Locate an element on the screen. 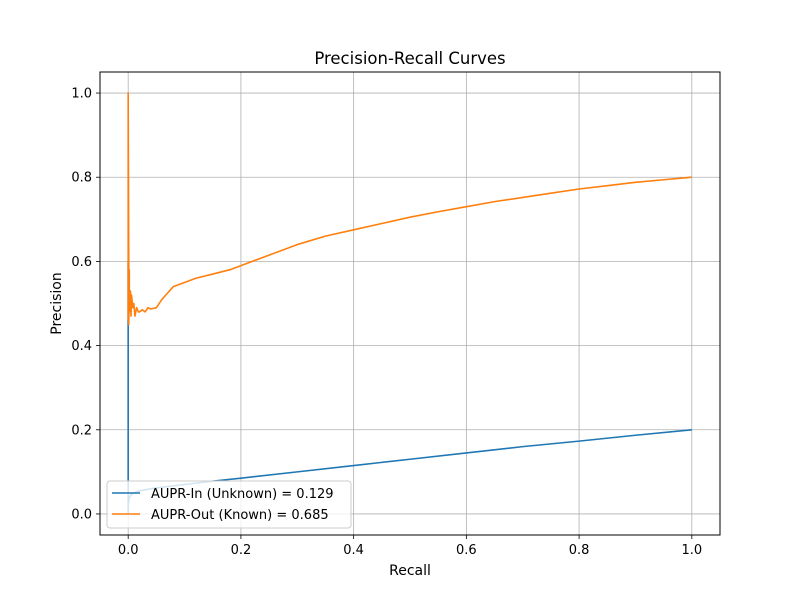 This screenshot has height=600, width=800. x-tick-label: 1.0 is located at coordinates (691, 550).